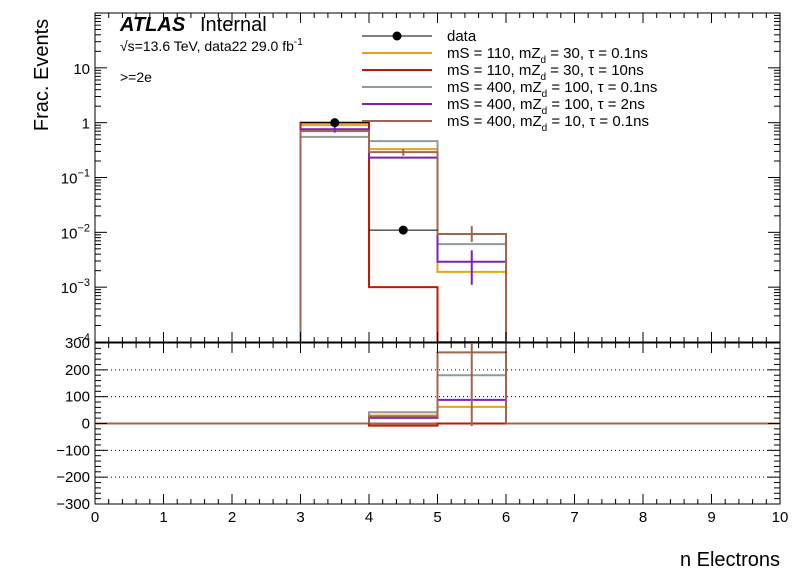 The height and width of the screenshot is (572, 796). Describe the element at coordinates (77, 370) in the screenshot. I see `y-tick-label-bottom: 200` at that location.